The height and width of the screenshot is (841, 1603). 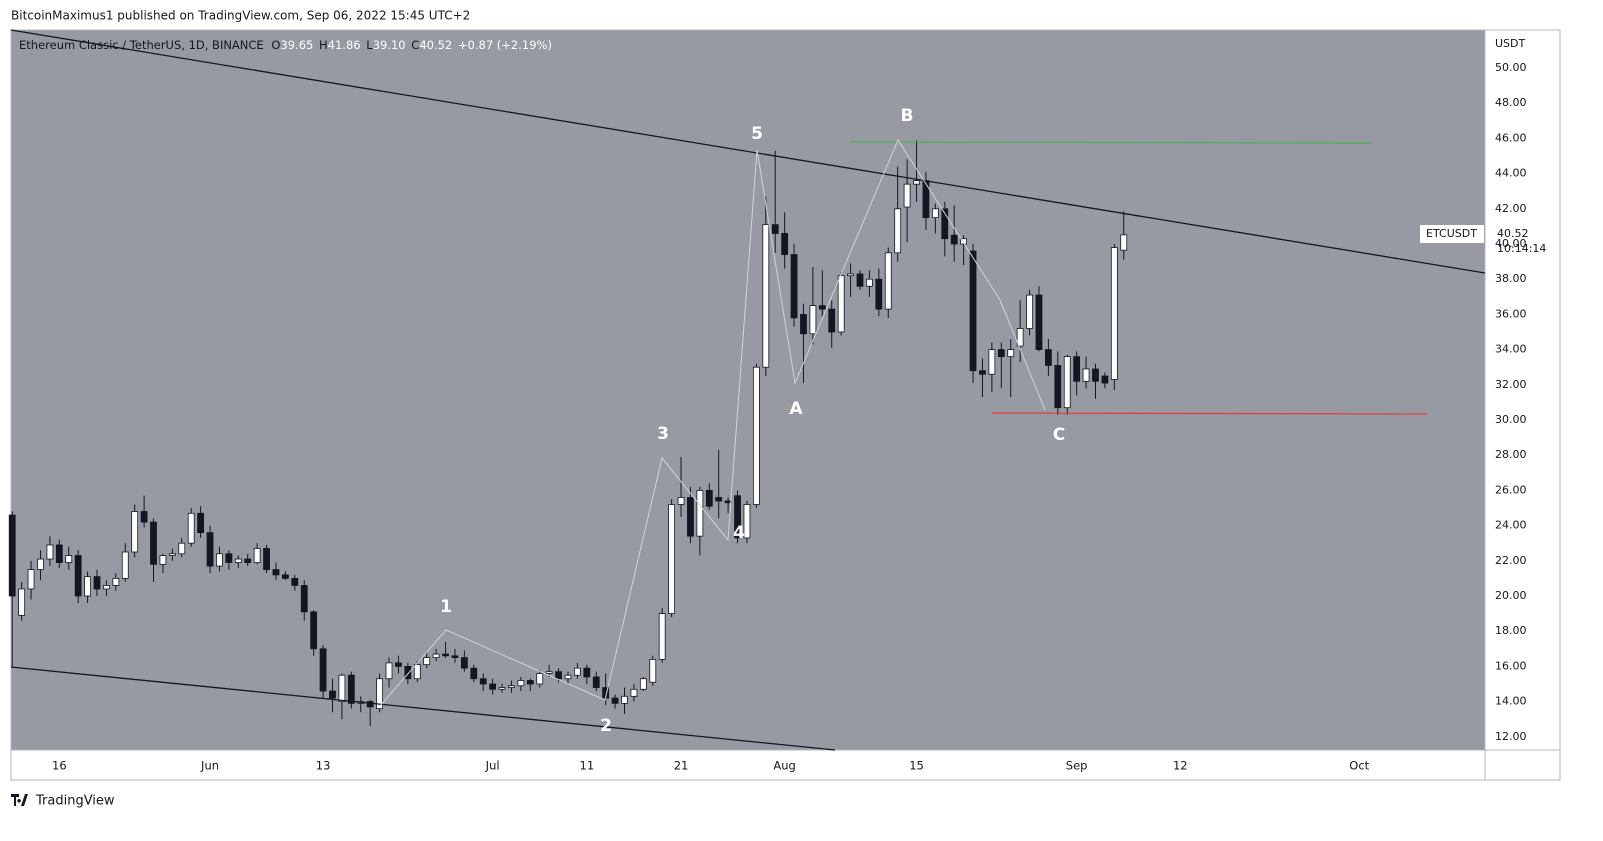 What do you see at coordinates (606, 726) in the screenshot?
I see `wave-label: 2` at bounding box center [606, 726].